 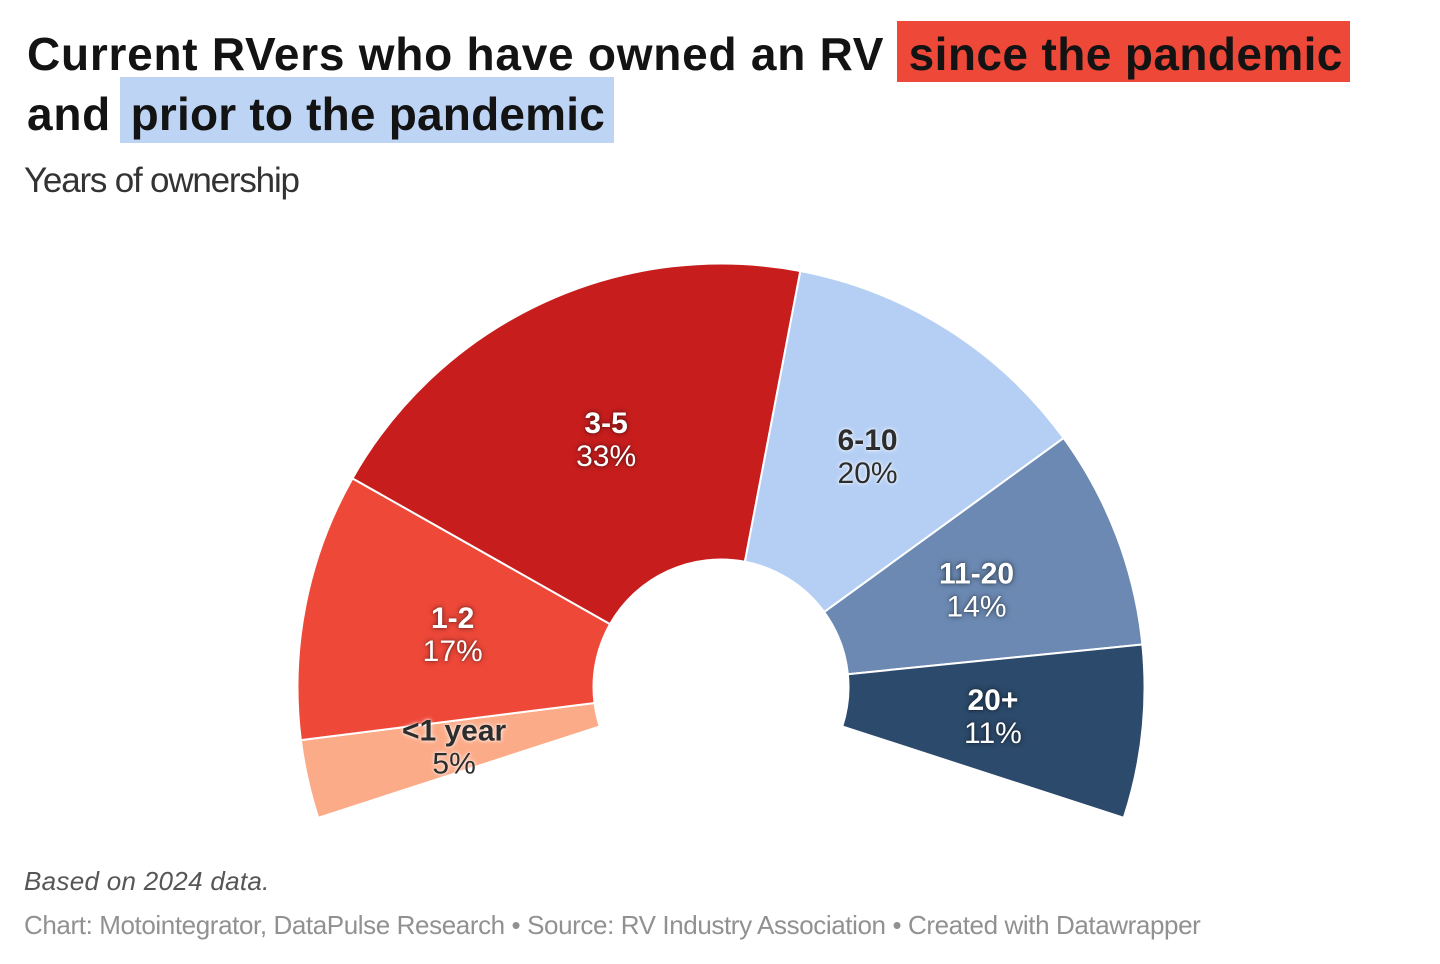 What do you see at coordinates (868, 440) in the screenshot?
I see `svg-text: 6-10` at bounding box center [868, 440].